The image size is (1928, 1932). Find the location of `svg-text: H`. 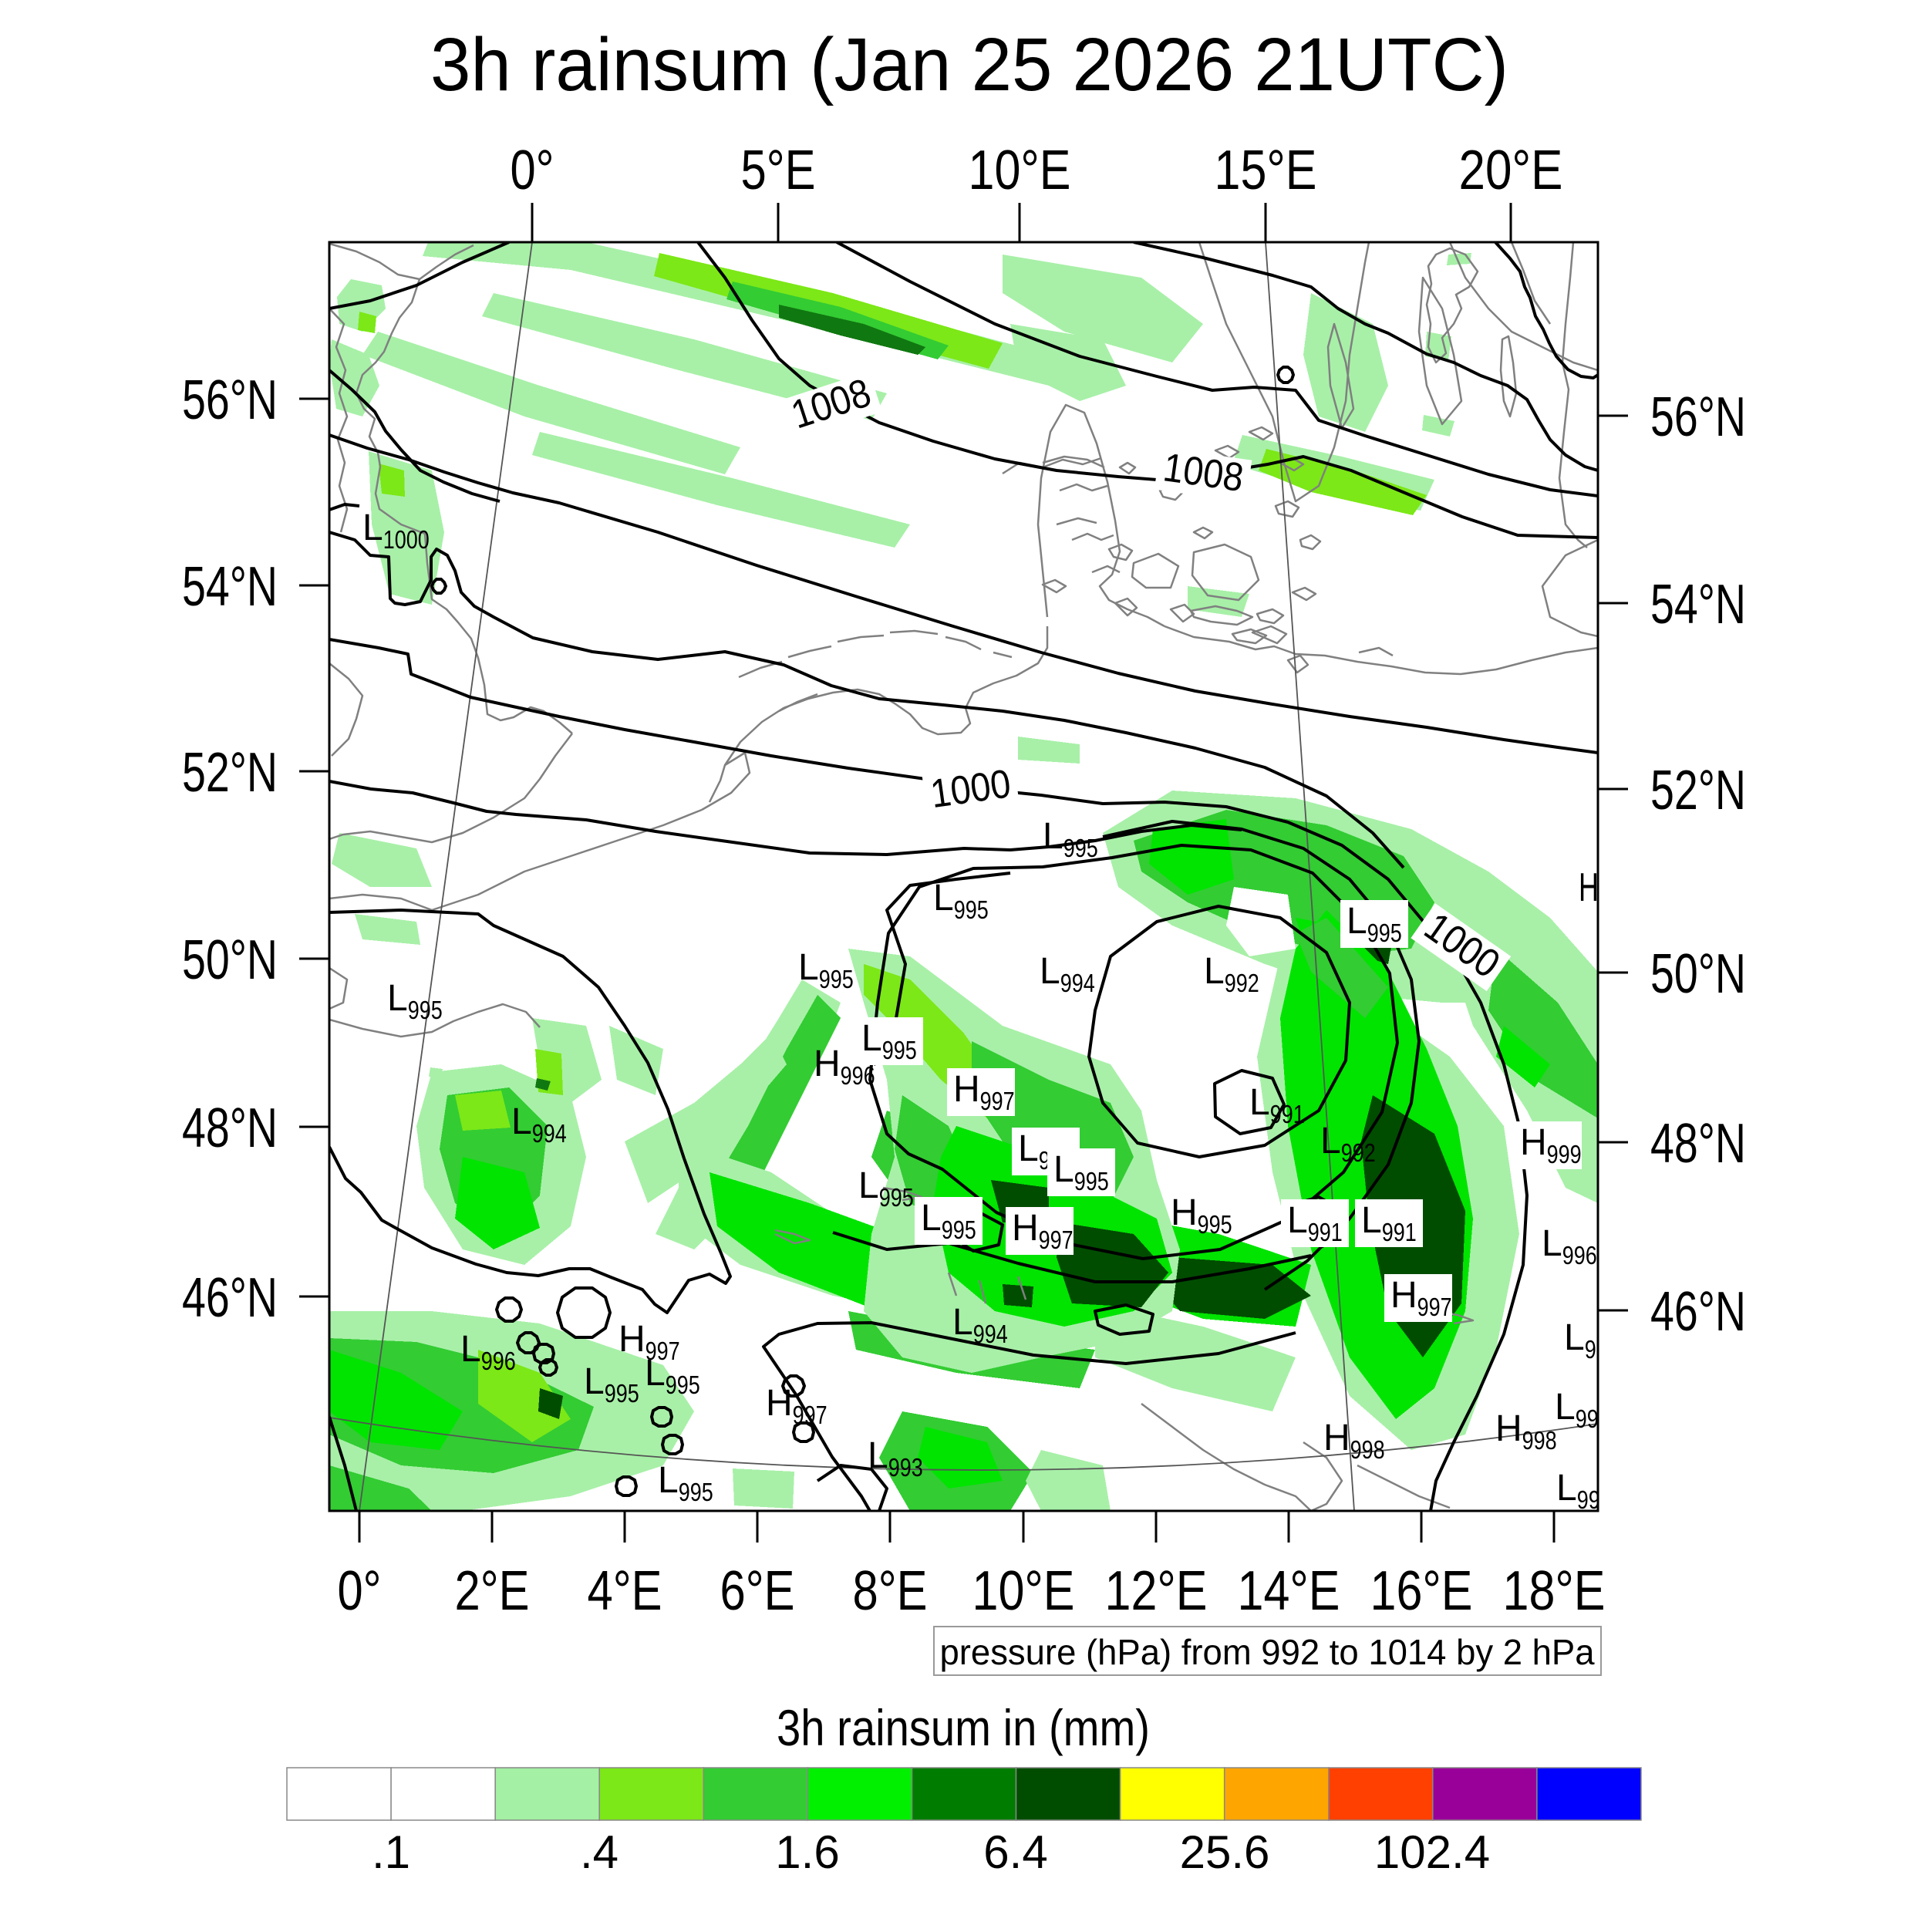

svg-text: H is located at coordinates (1589, 887).